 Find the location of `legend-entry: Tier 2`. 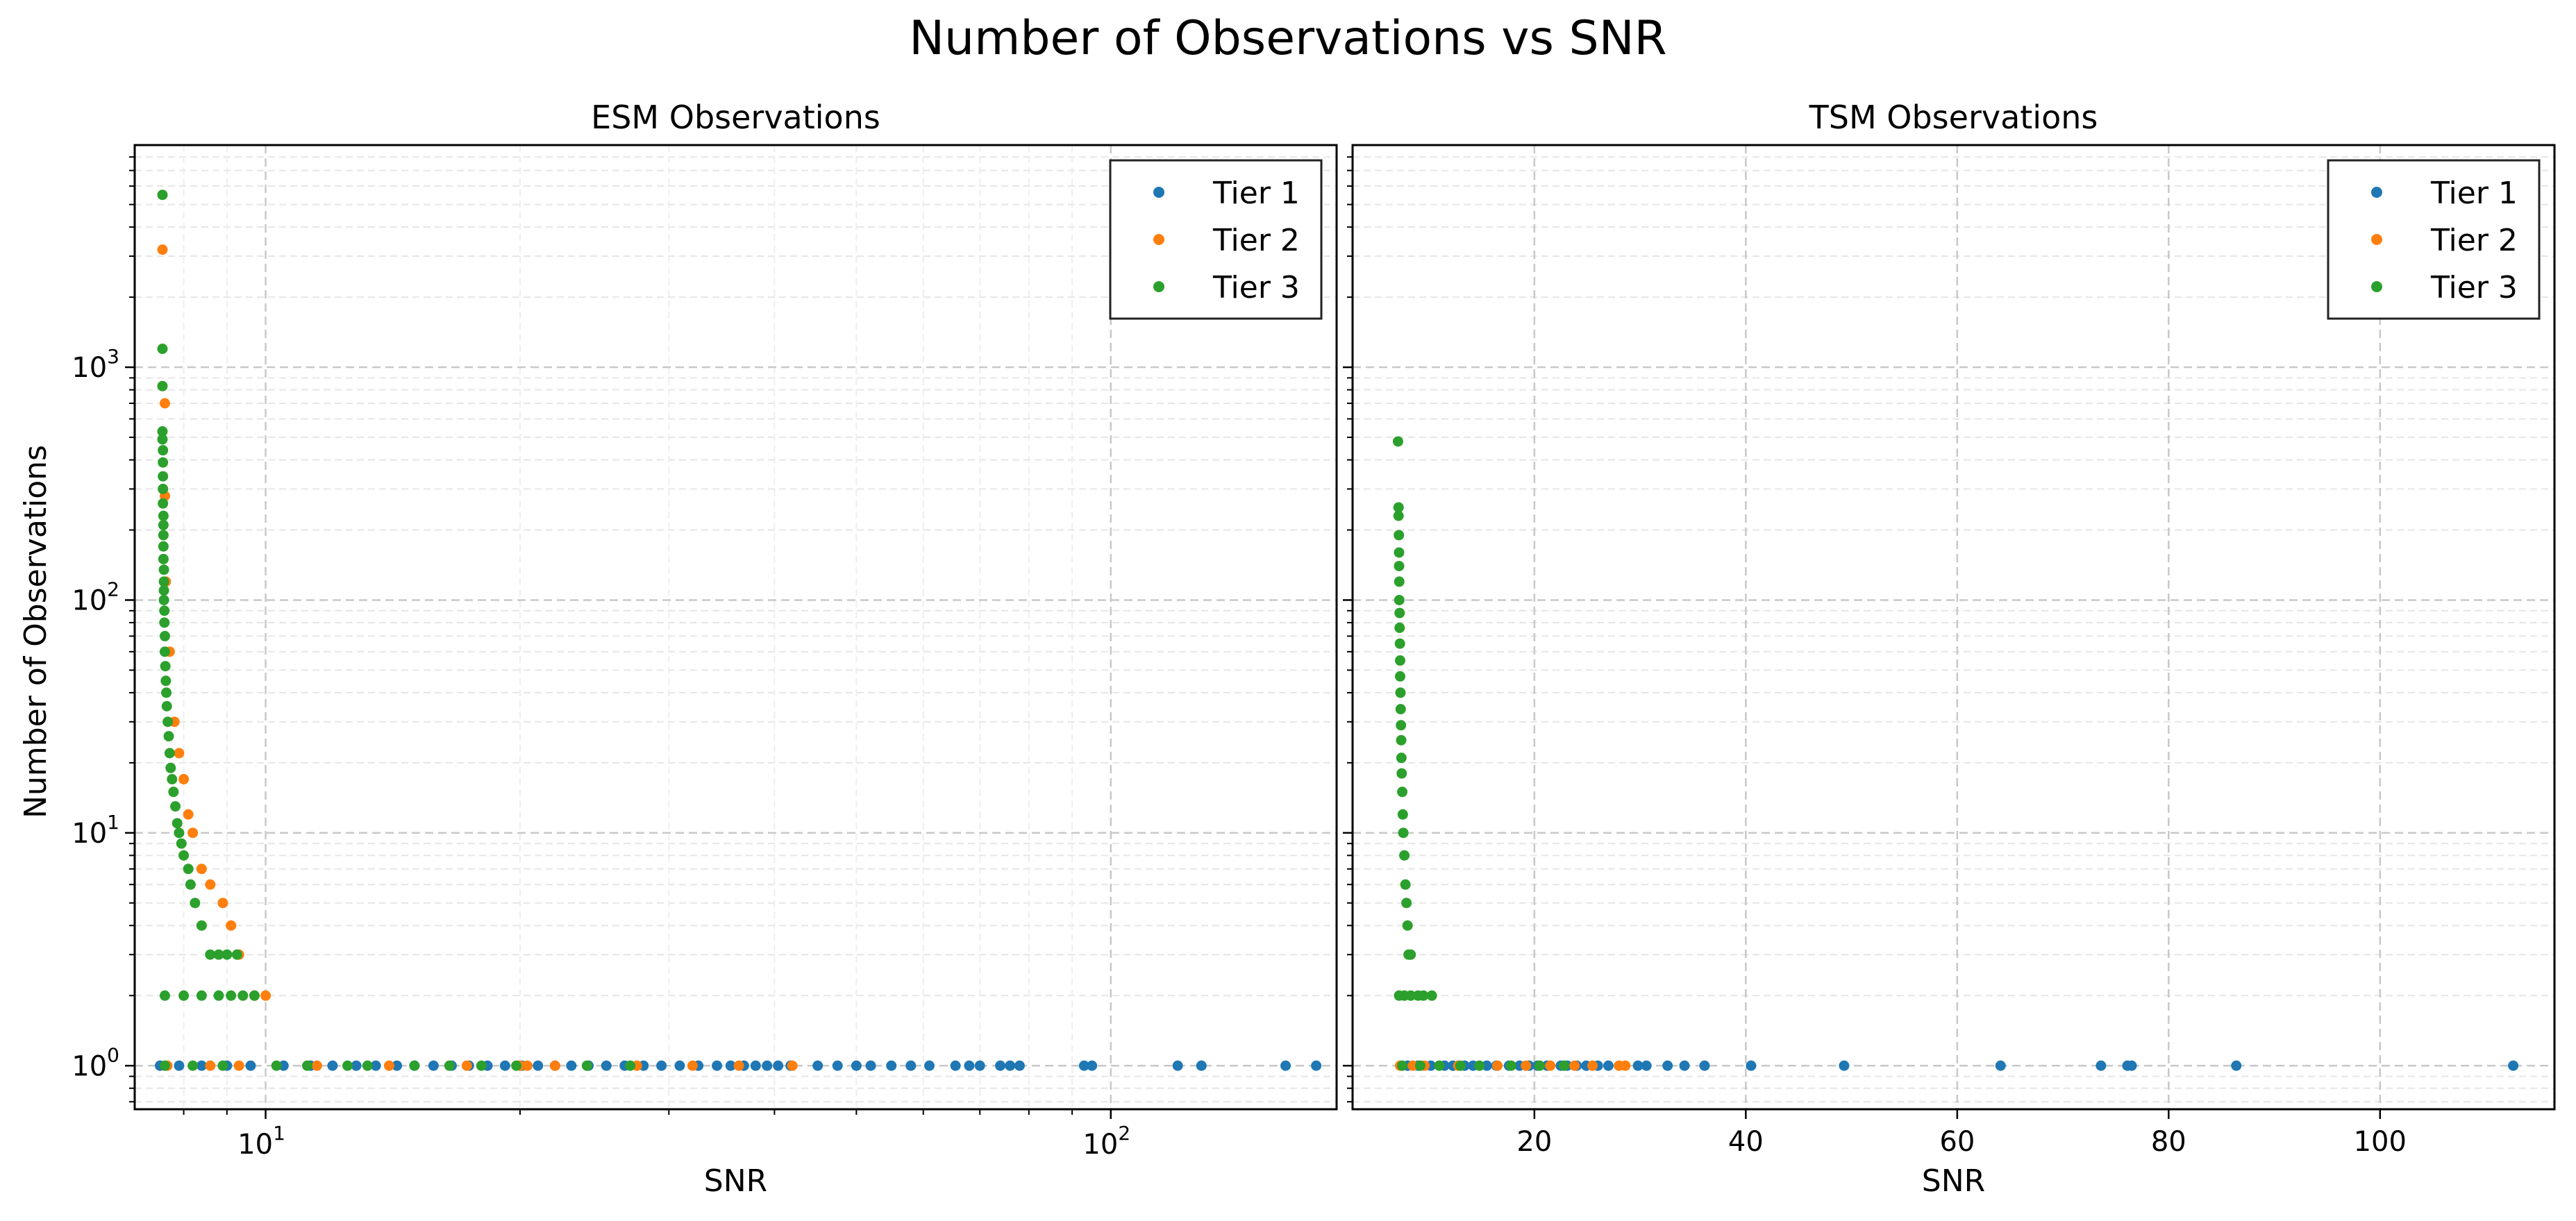

legend-entry: Tier 2 is located at coordinates (1256, 240).